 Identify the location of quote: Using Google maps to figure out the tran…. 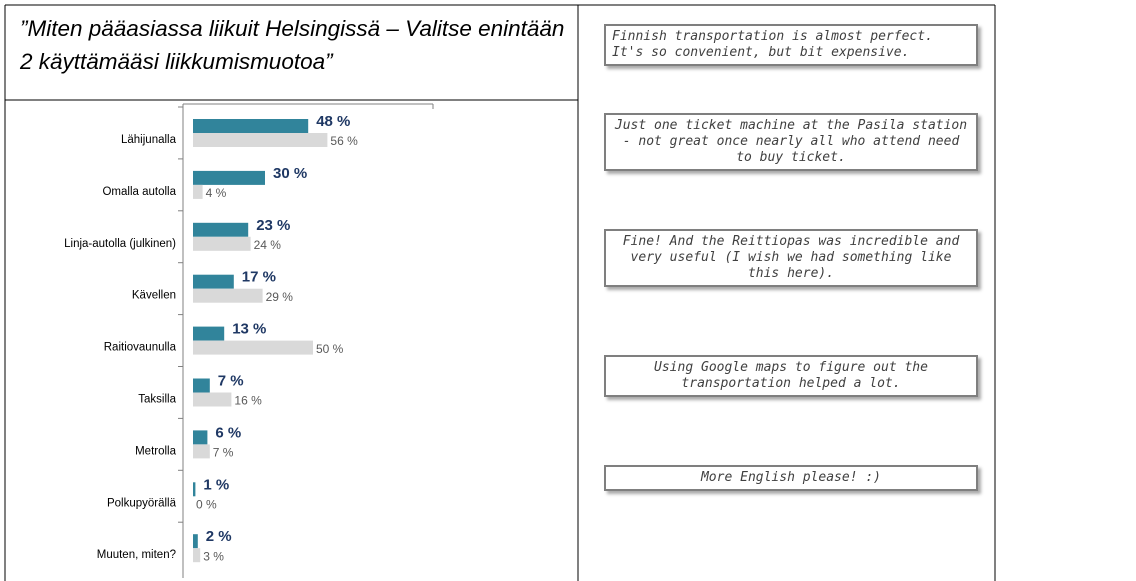
(791, 376).